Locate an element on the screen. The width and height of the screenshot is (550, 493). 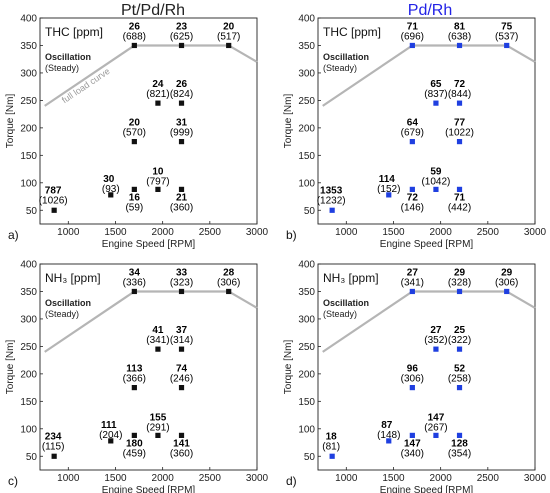
steady-value: (204) is located at coordinates (110, 435).